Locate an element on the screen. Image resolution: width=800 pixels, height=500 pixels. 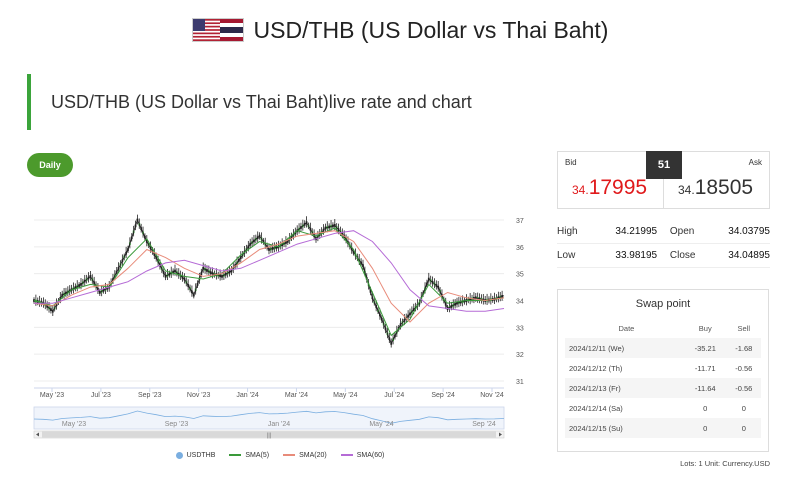
x-tick-label: Sep '23 is located at coordinates (150, 395).